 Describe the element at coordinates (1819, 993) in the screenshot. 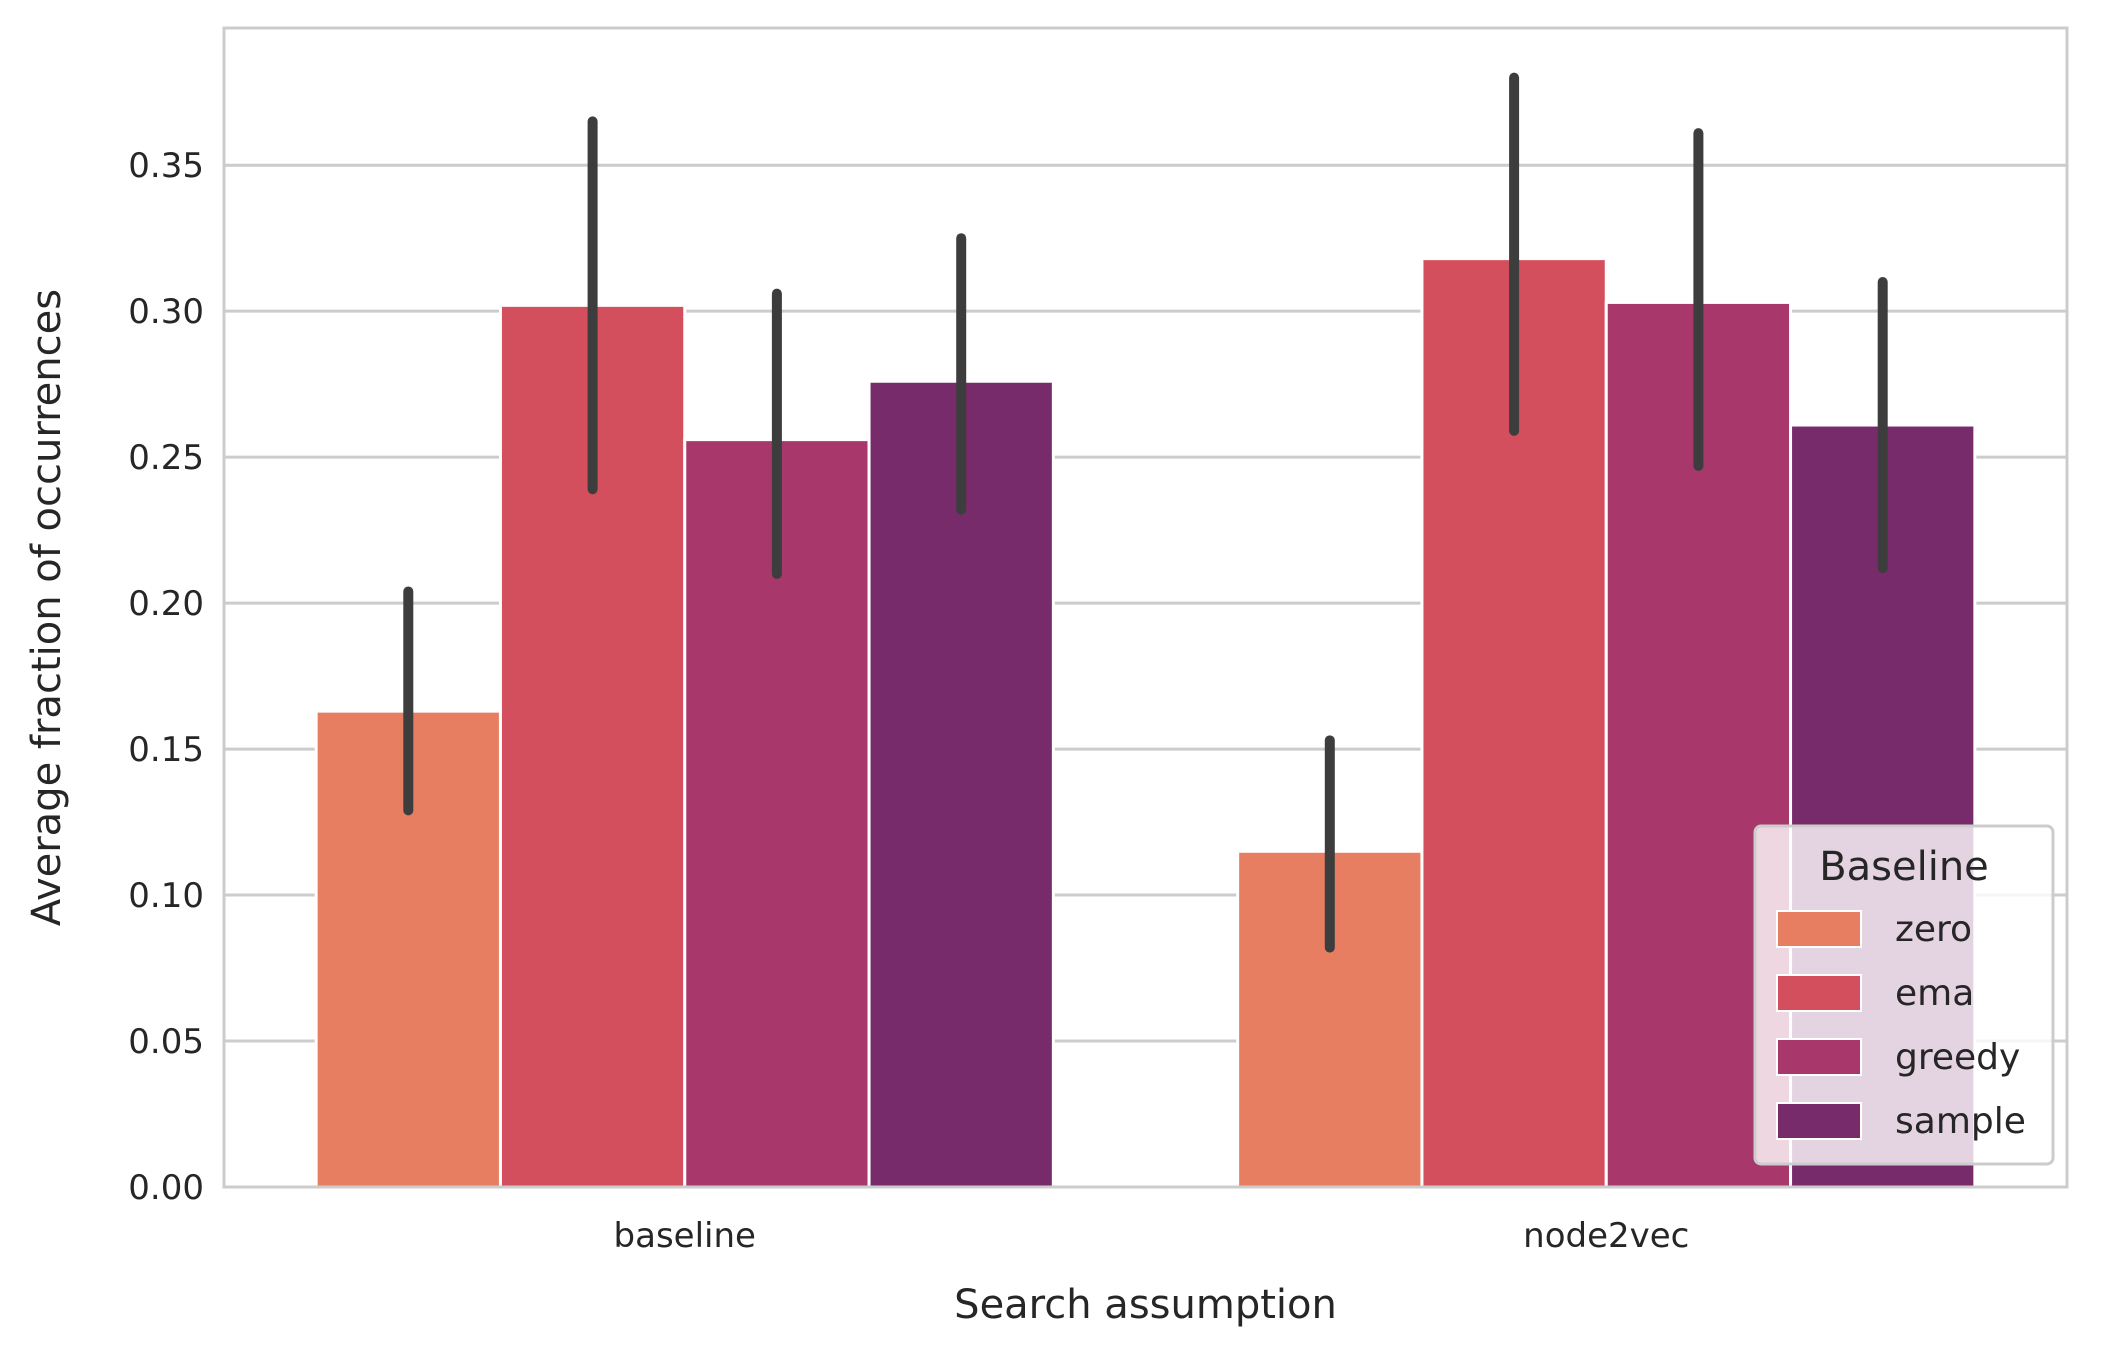

I see `legend-swatch-ema` at that location.